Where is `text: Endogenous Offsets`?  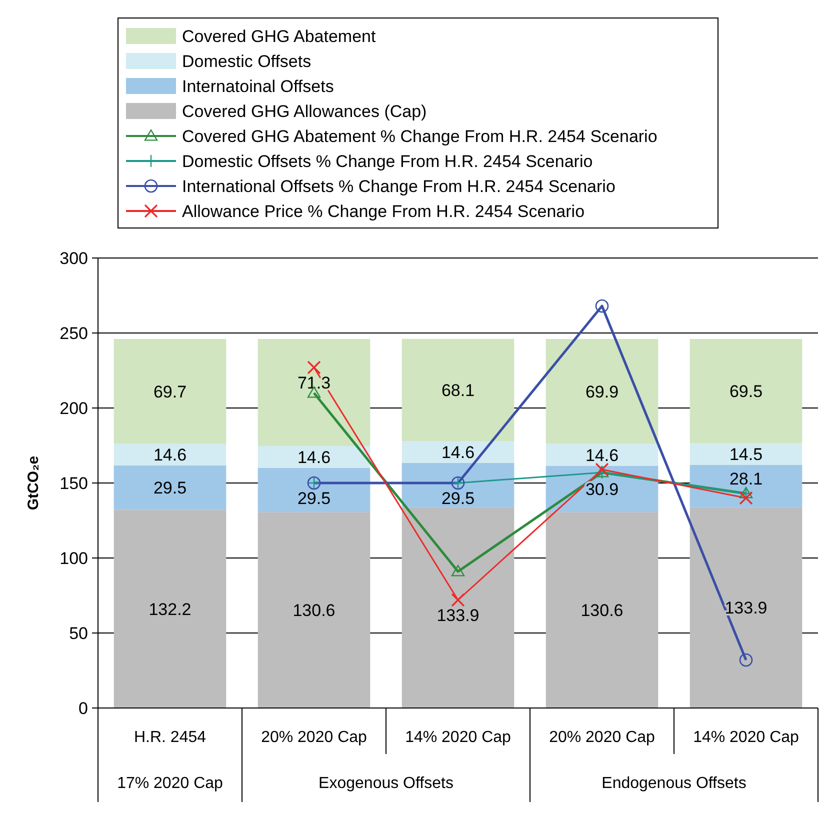
text: Endogenous Offsets is located at coordinates (674, 783).